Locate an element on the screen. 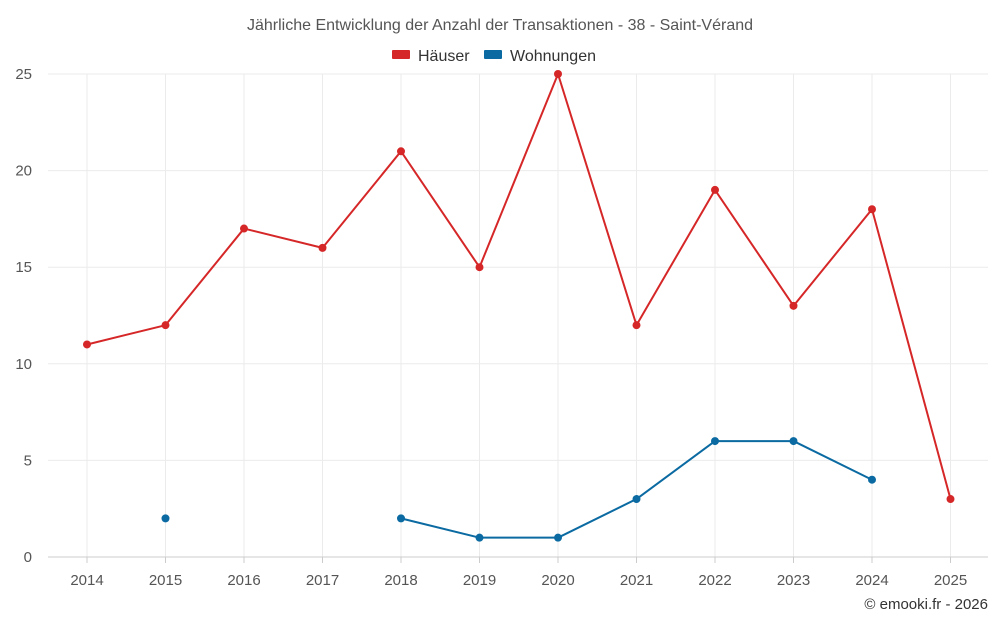 The width and height of the screenshot is (1000, 625). x-tick-label: 2020 is located at coordinates (557, 580).